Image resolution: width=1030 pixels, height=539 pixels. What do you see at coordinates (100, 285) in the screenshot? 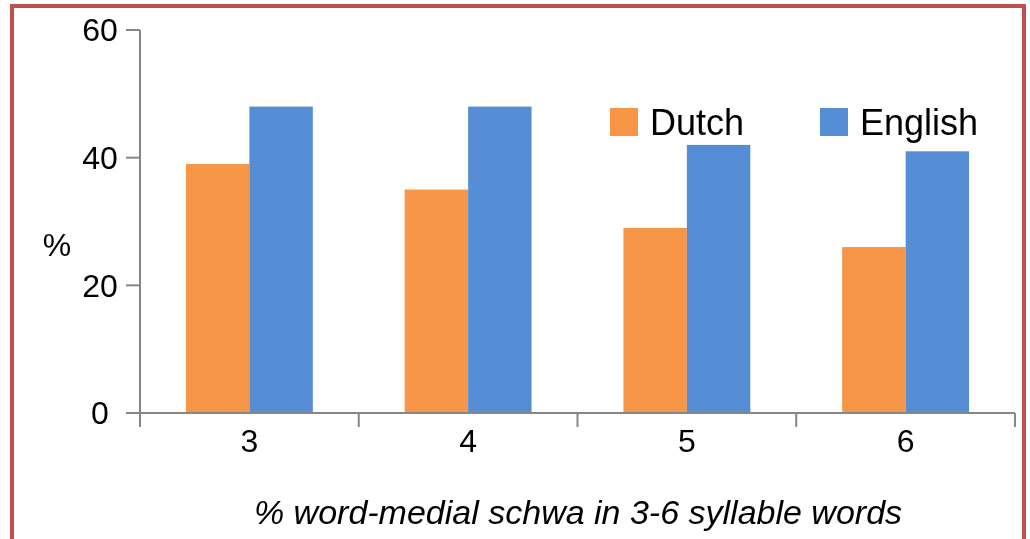
I see `y-tick-label: 20` at bounding box center [100, 285].